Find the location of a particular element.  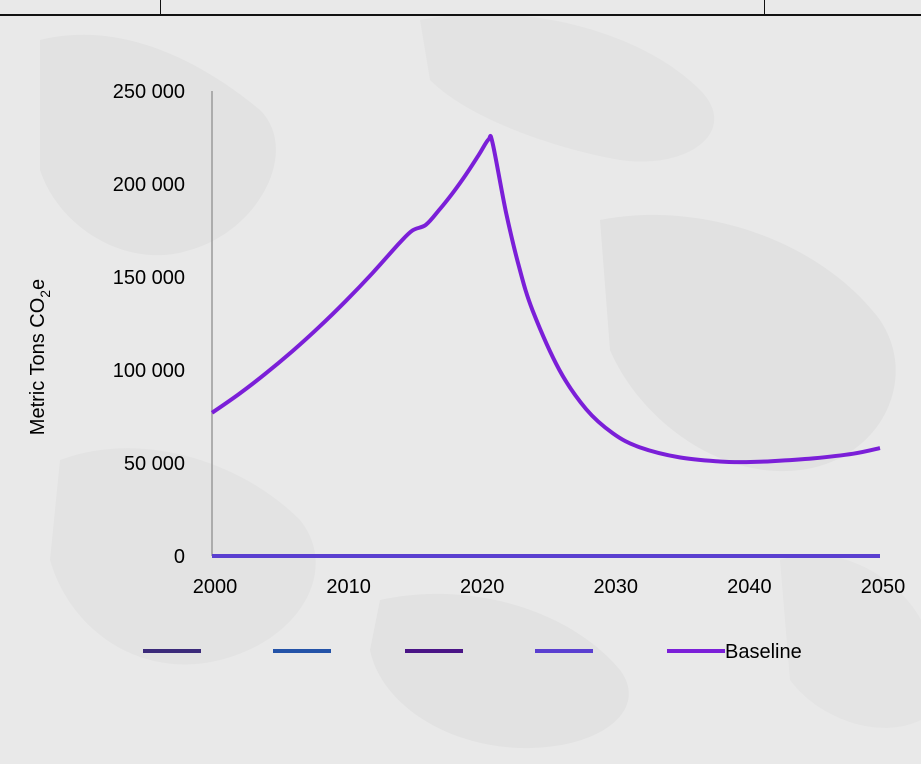

y-axis-label-subscript: 2 is located at coordinates (45, 294).